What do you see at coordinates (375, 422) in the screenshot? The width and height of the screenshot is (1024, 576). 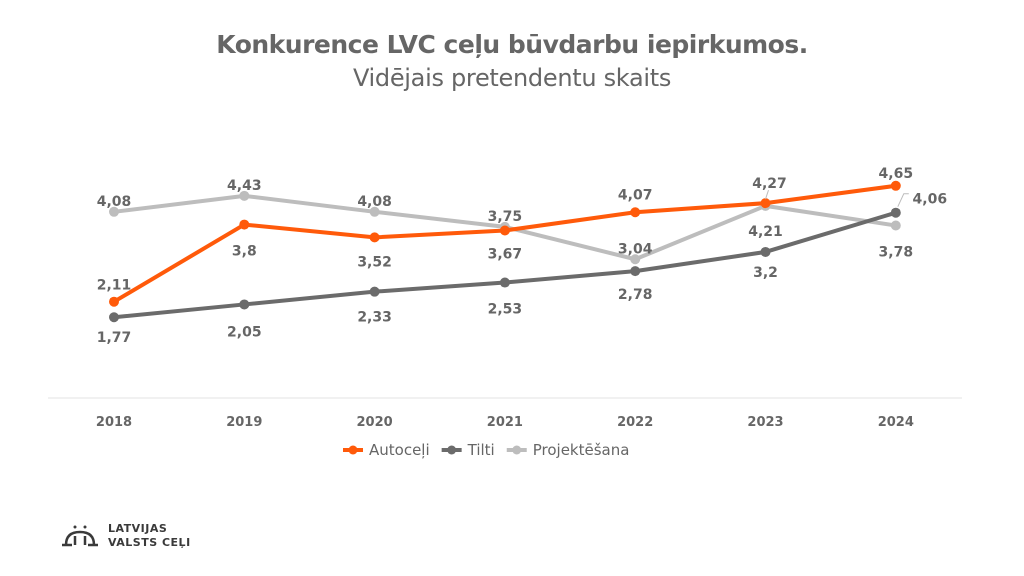 I see `x-tick-label: 2020` at bounding box center [375, 422].